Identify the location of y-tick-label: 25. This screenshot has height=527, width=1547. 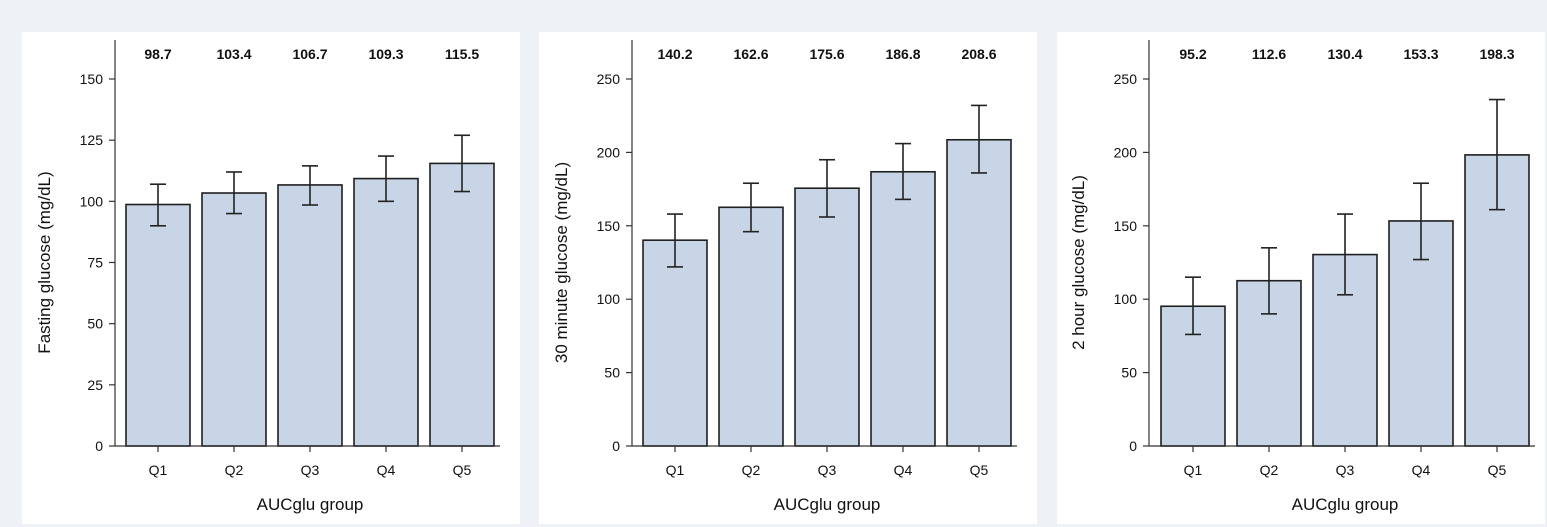
(95, 385).